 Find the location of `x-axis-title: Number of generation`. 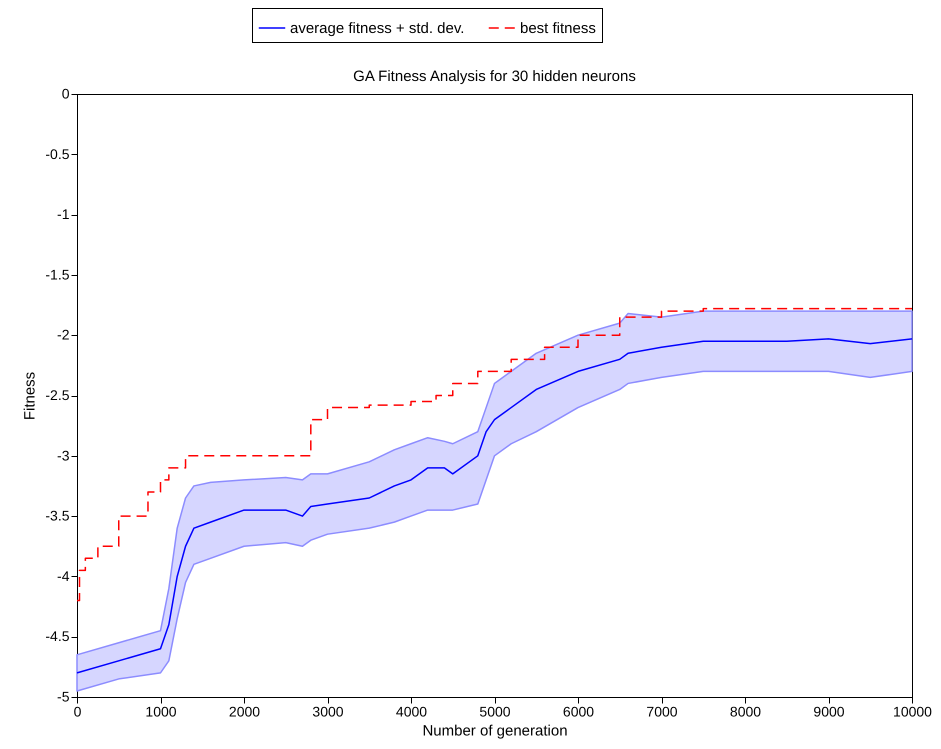

x-axis-title: Number of generation is located at coordinates (495, 731).